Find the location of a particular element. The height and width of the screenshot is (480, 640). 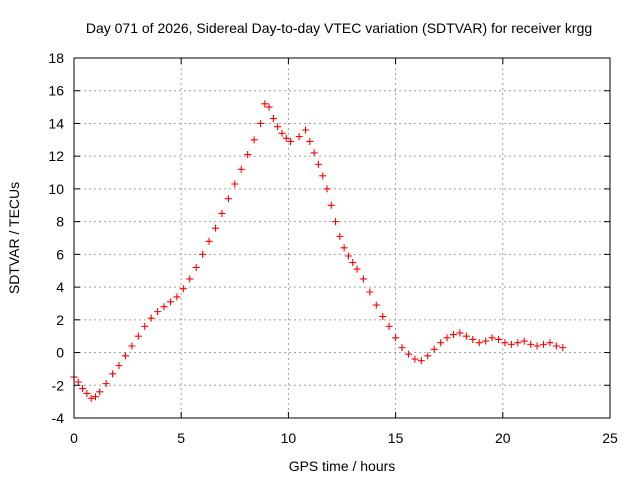

y-tick-label: 2 is located at coordinates (60, 320).